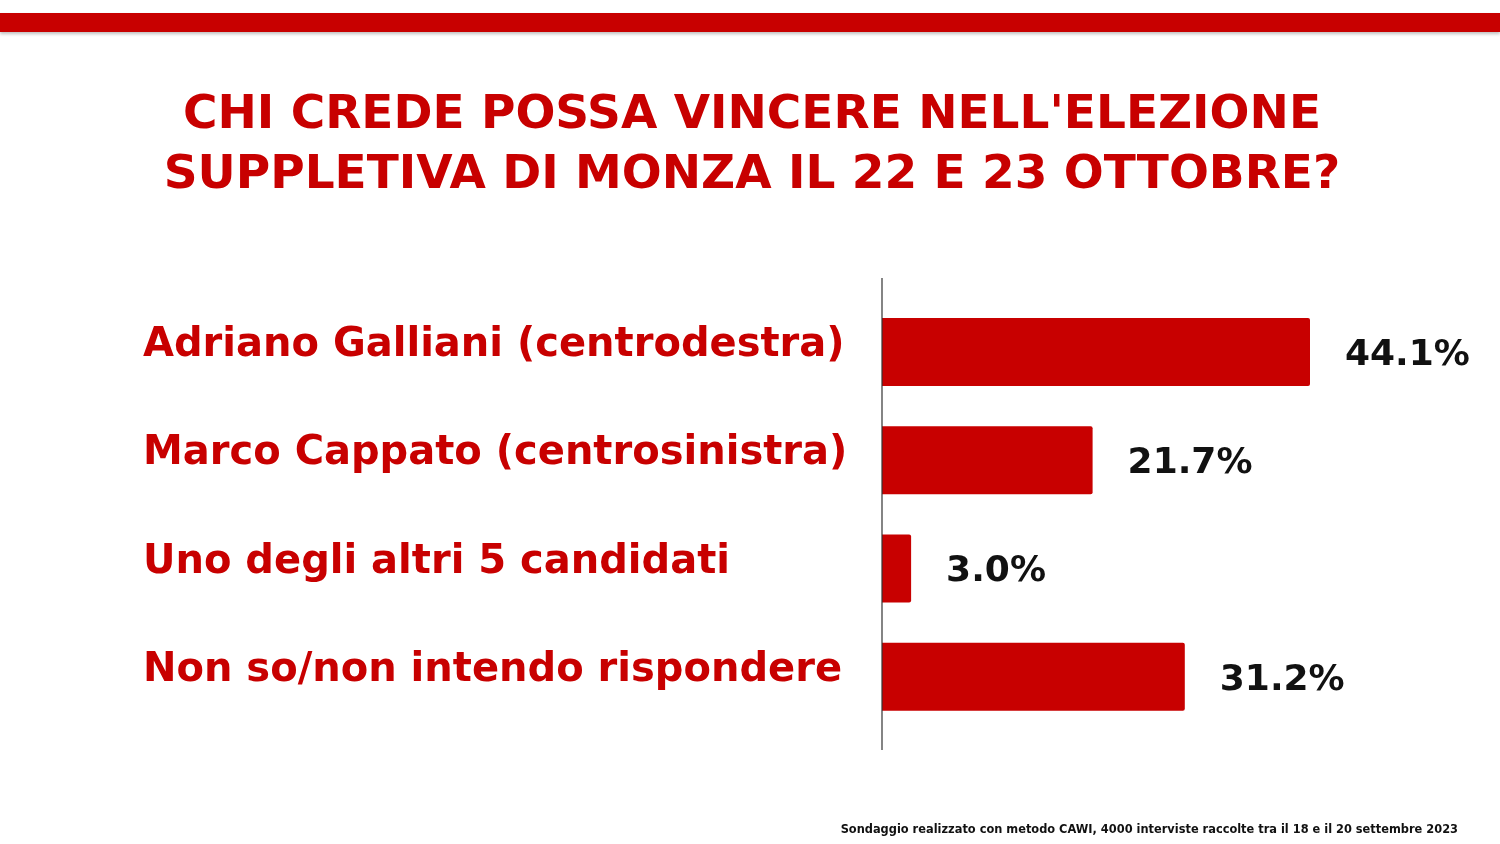 The width and height of the screenshot is (1500, 844). Describe the element at coordinates (1190, 461) in the screenshot. I see `data-label: 21.7%` at that location.